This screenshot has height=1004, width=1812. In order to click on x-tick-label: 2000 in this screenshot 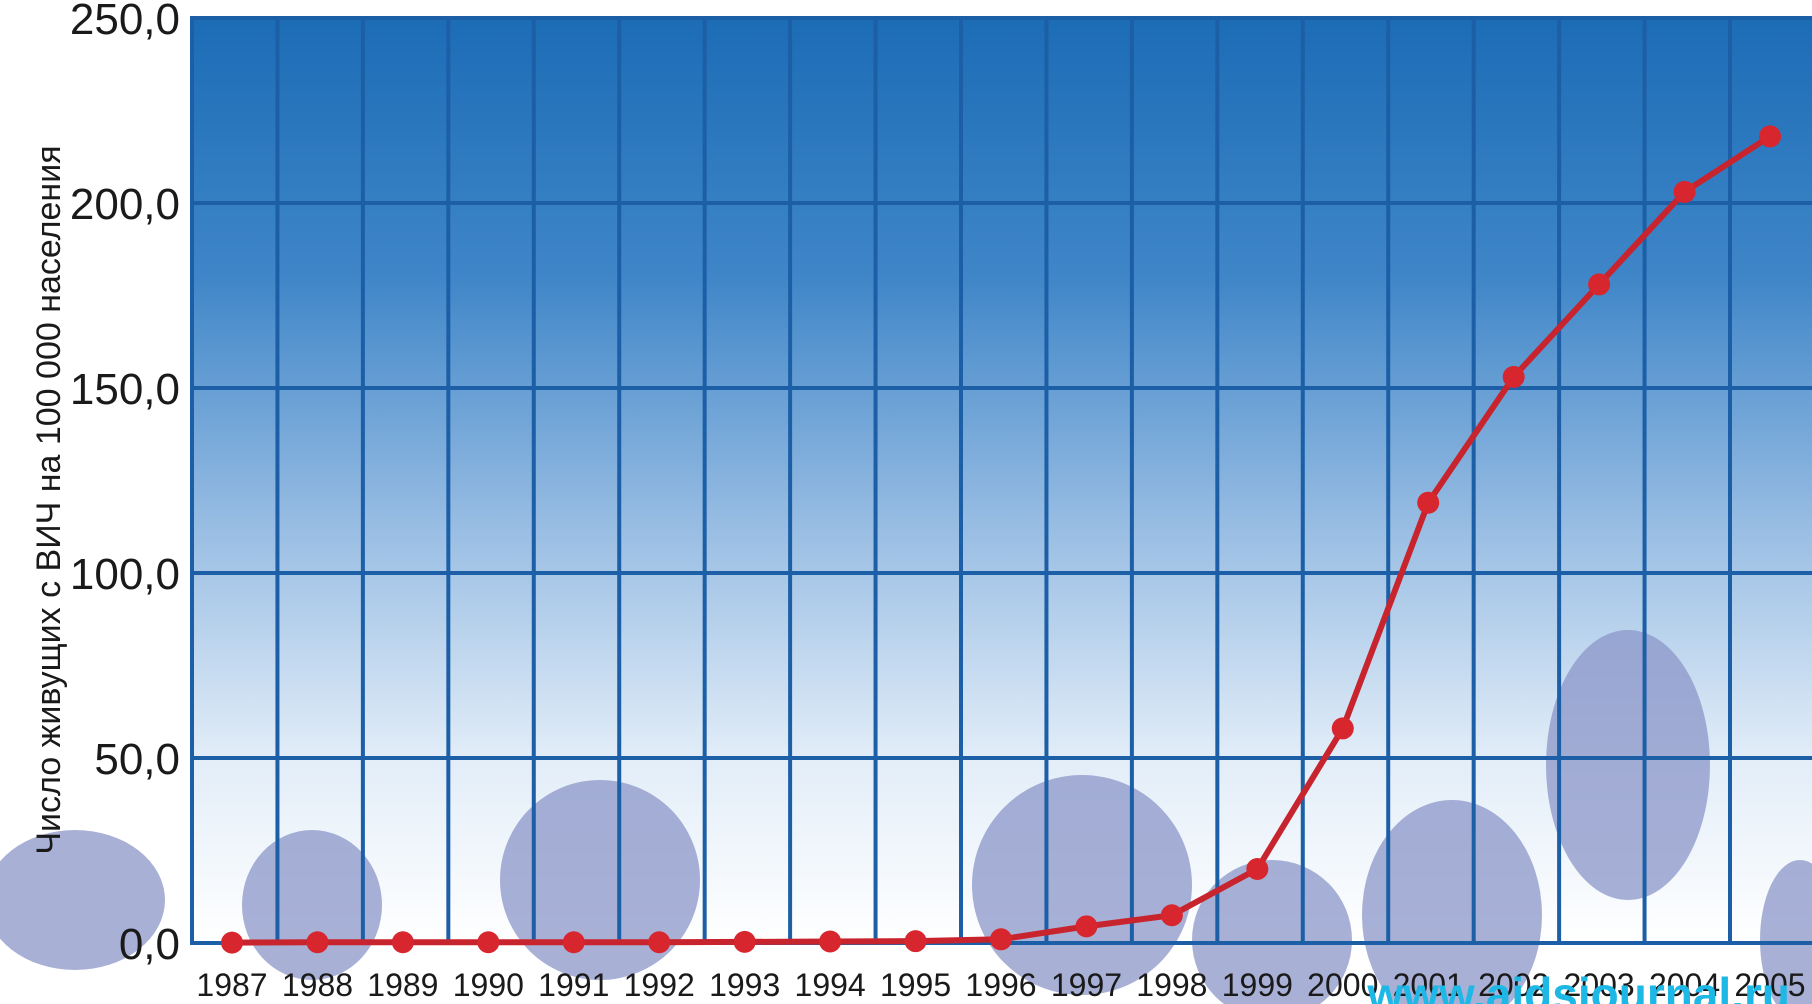, I will do `click(1342, 985)`.